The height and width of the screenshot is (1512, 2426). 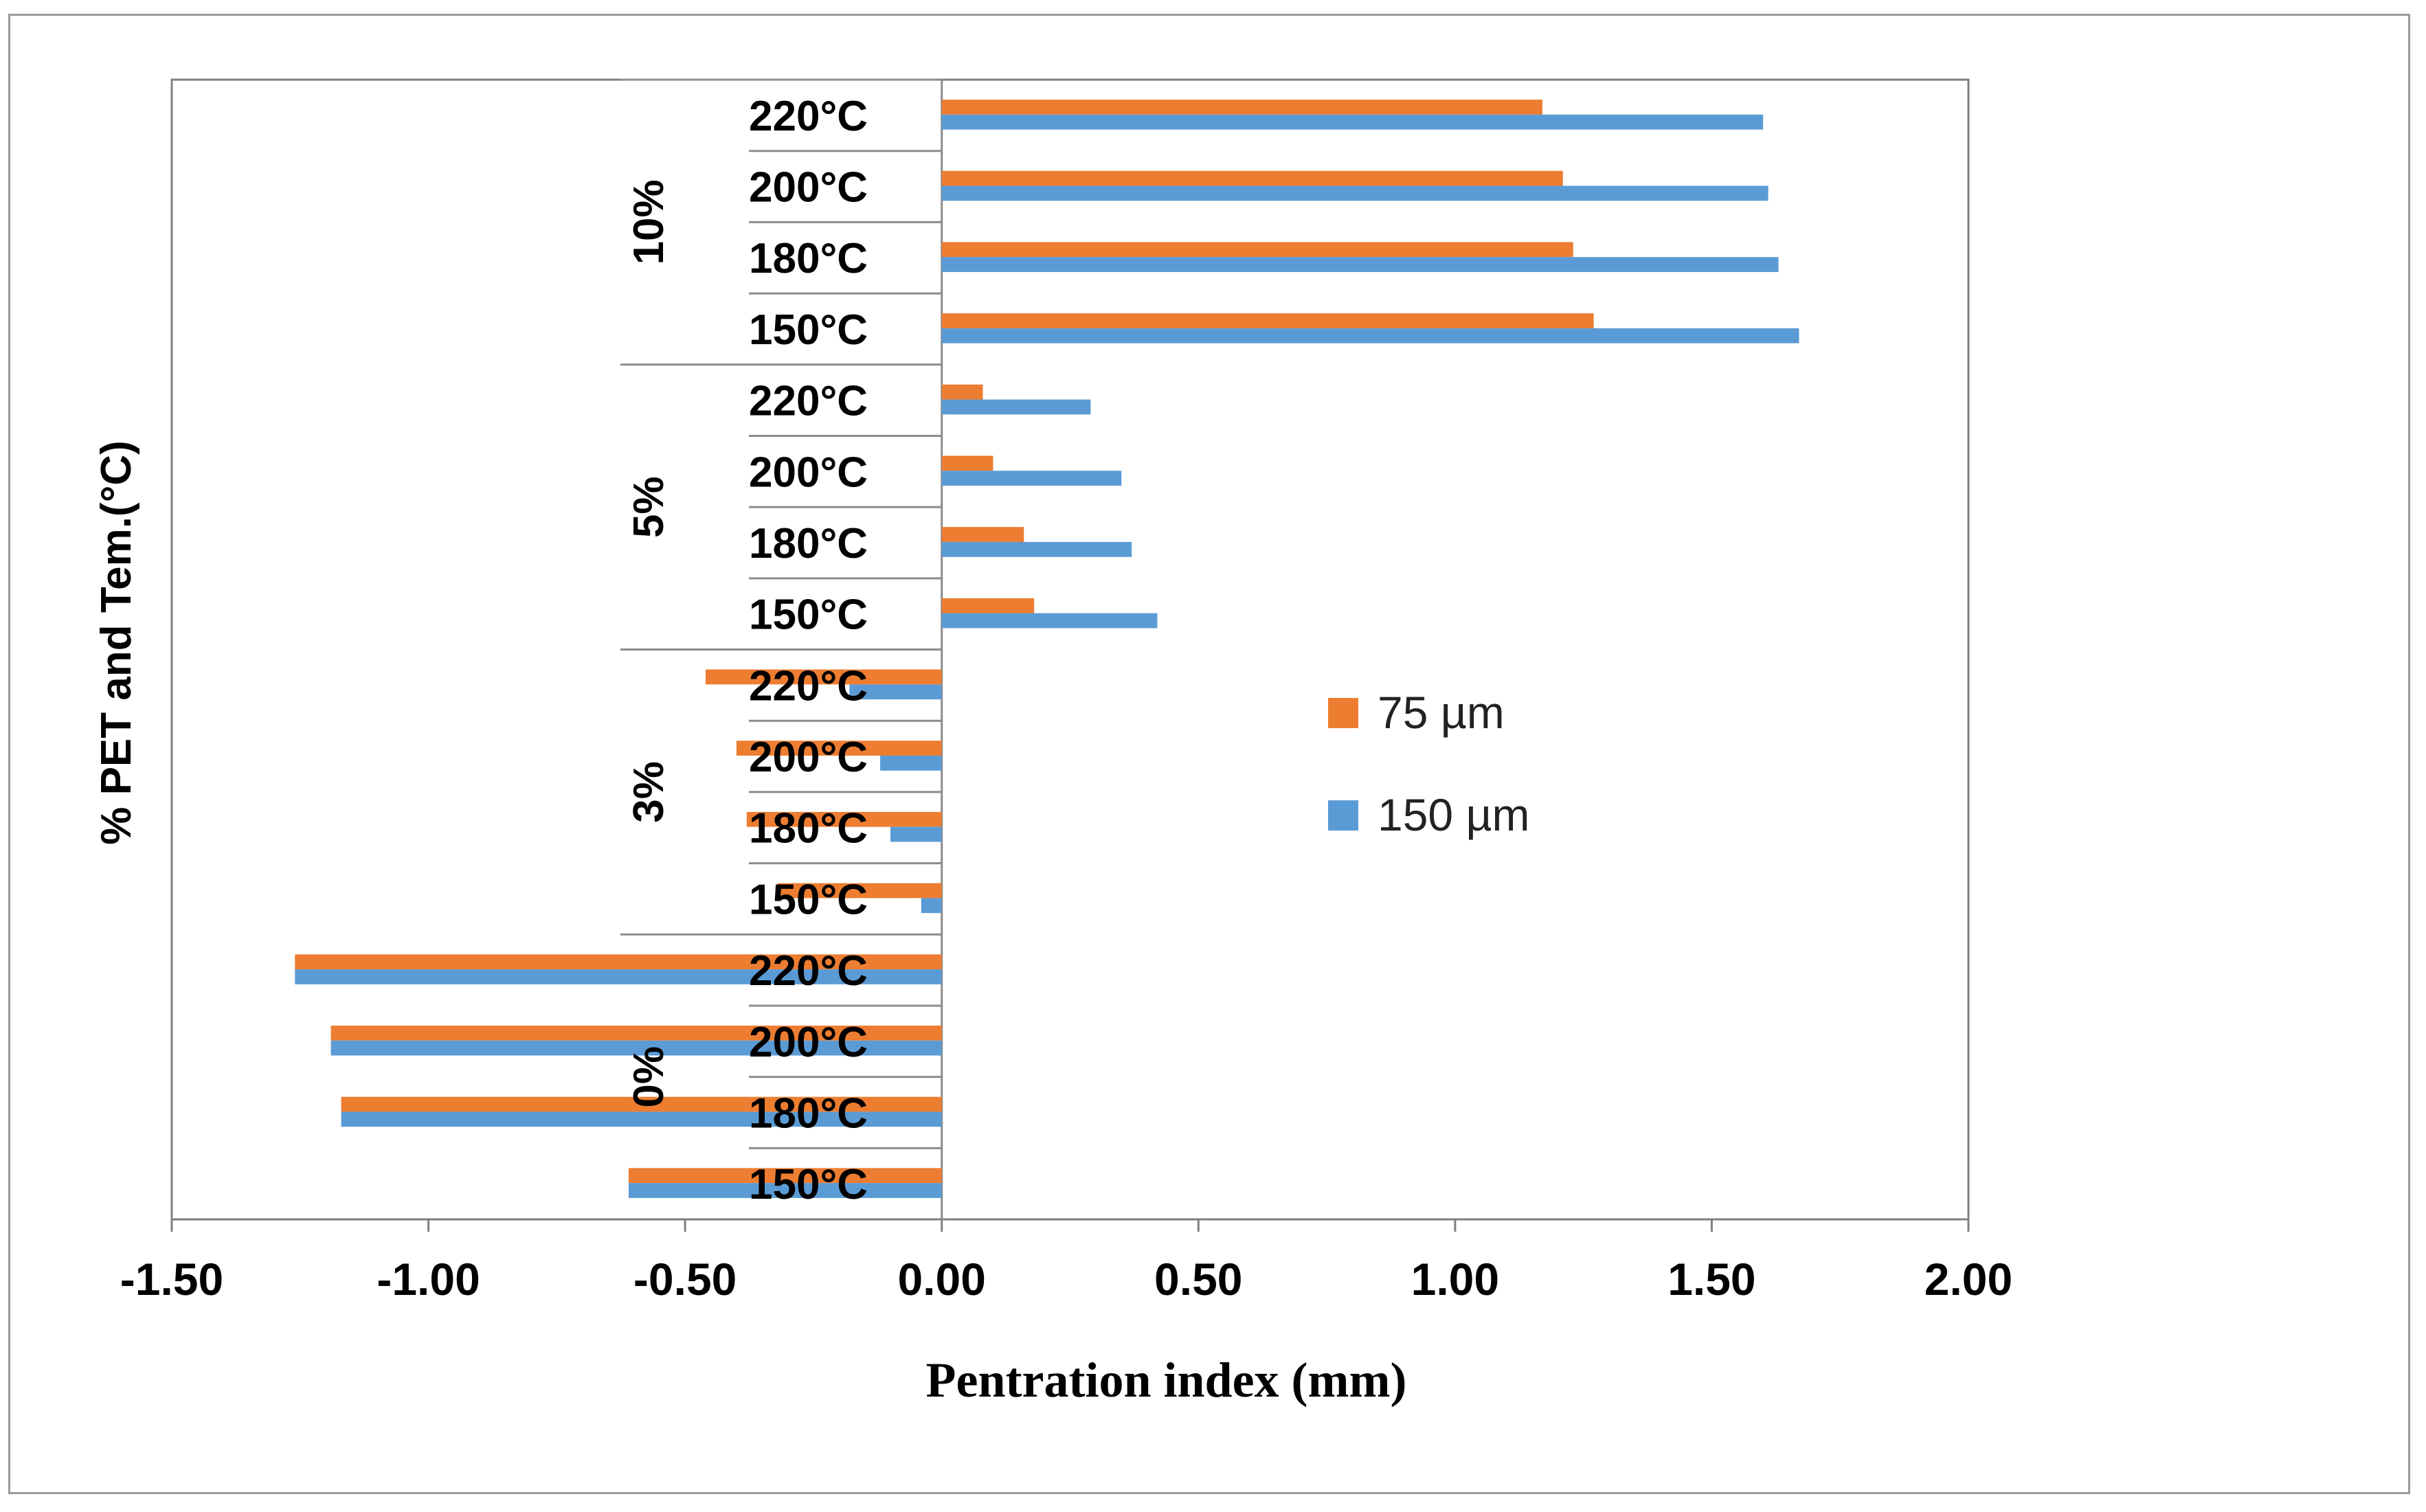 What do you see at coordinates (1453, 814) in the screenshot?
I see `legend-label: 150 µm` at bounding box center [1453, 814].